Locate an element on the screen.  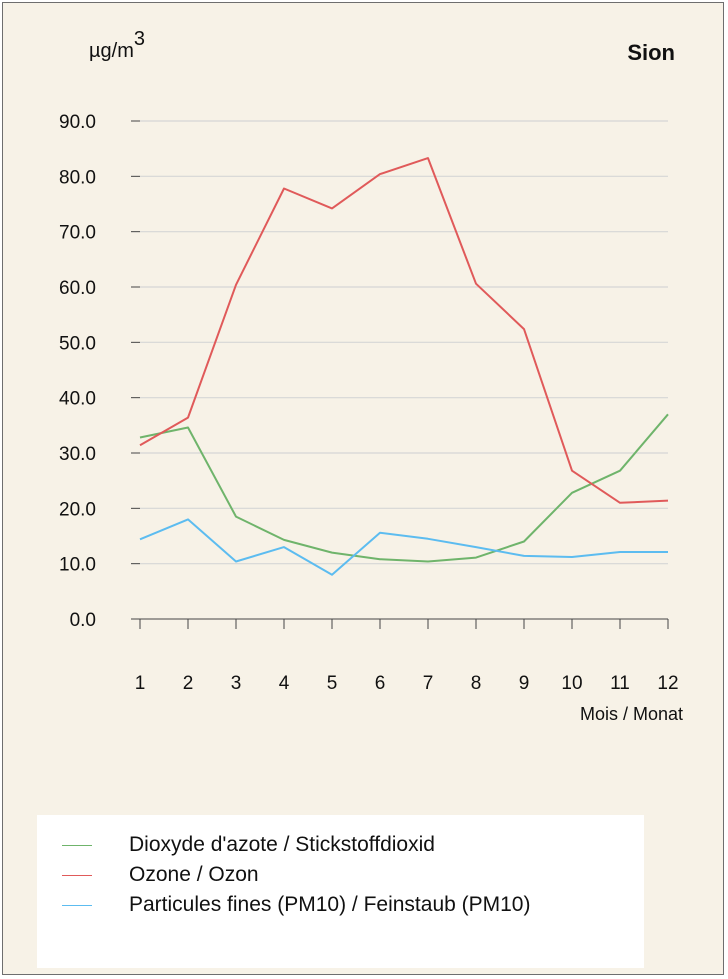
y-axis-unit: µg/m3 is located at coordinates (117, 45).